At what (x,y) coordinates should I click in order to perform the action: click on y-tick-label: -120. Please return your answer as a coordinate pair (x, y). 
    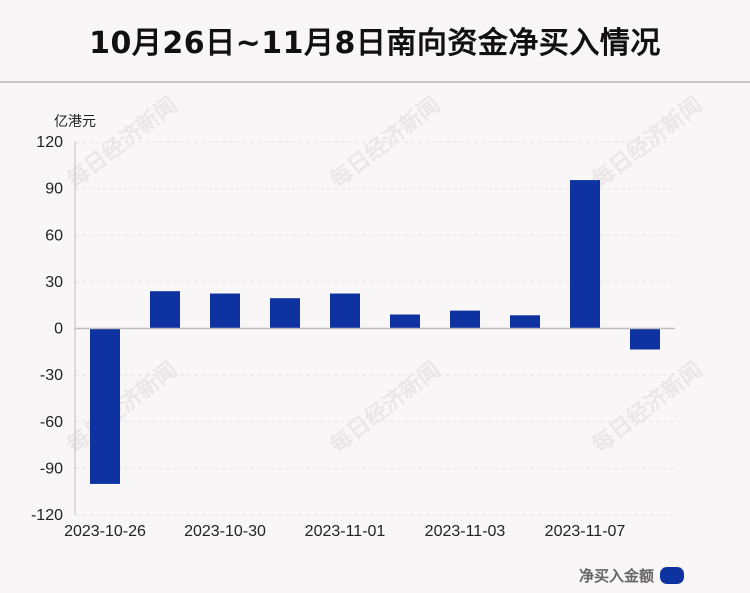
    Looking at the image, I should click on (47, 515).